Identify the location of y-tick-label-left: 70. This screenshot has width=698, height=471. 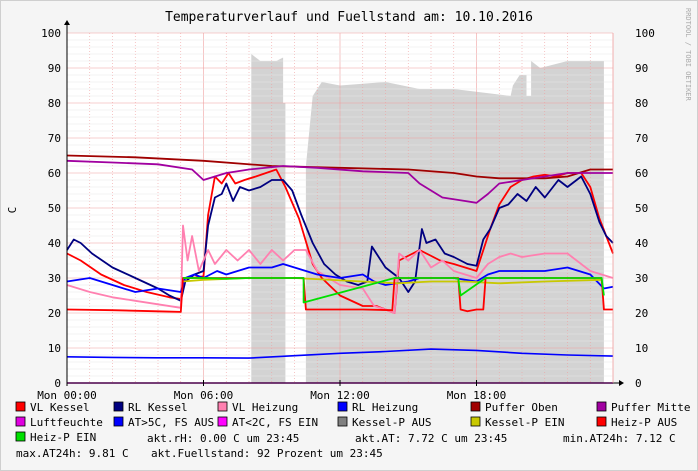
(54, 138).